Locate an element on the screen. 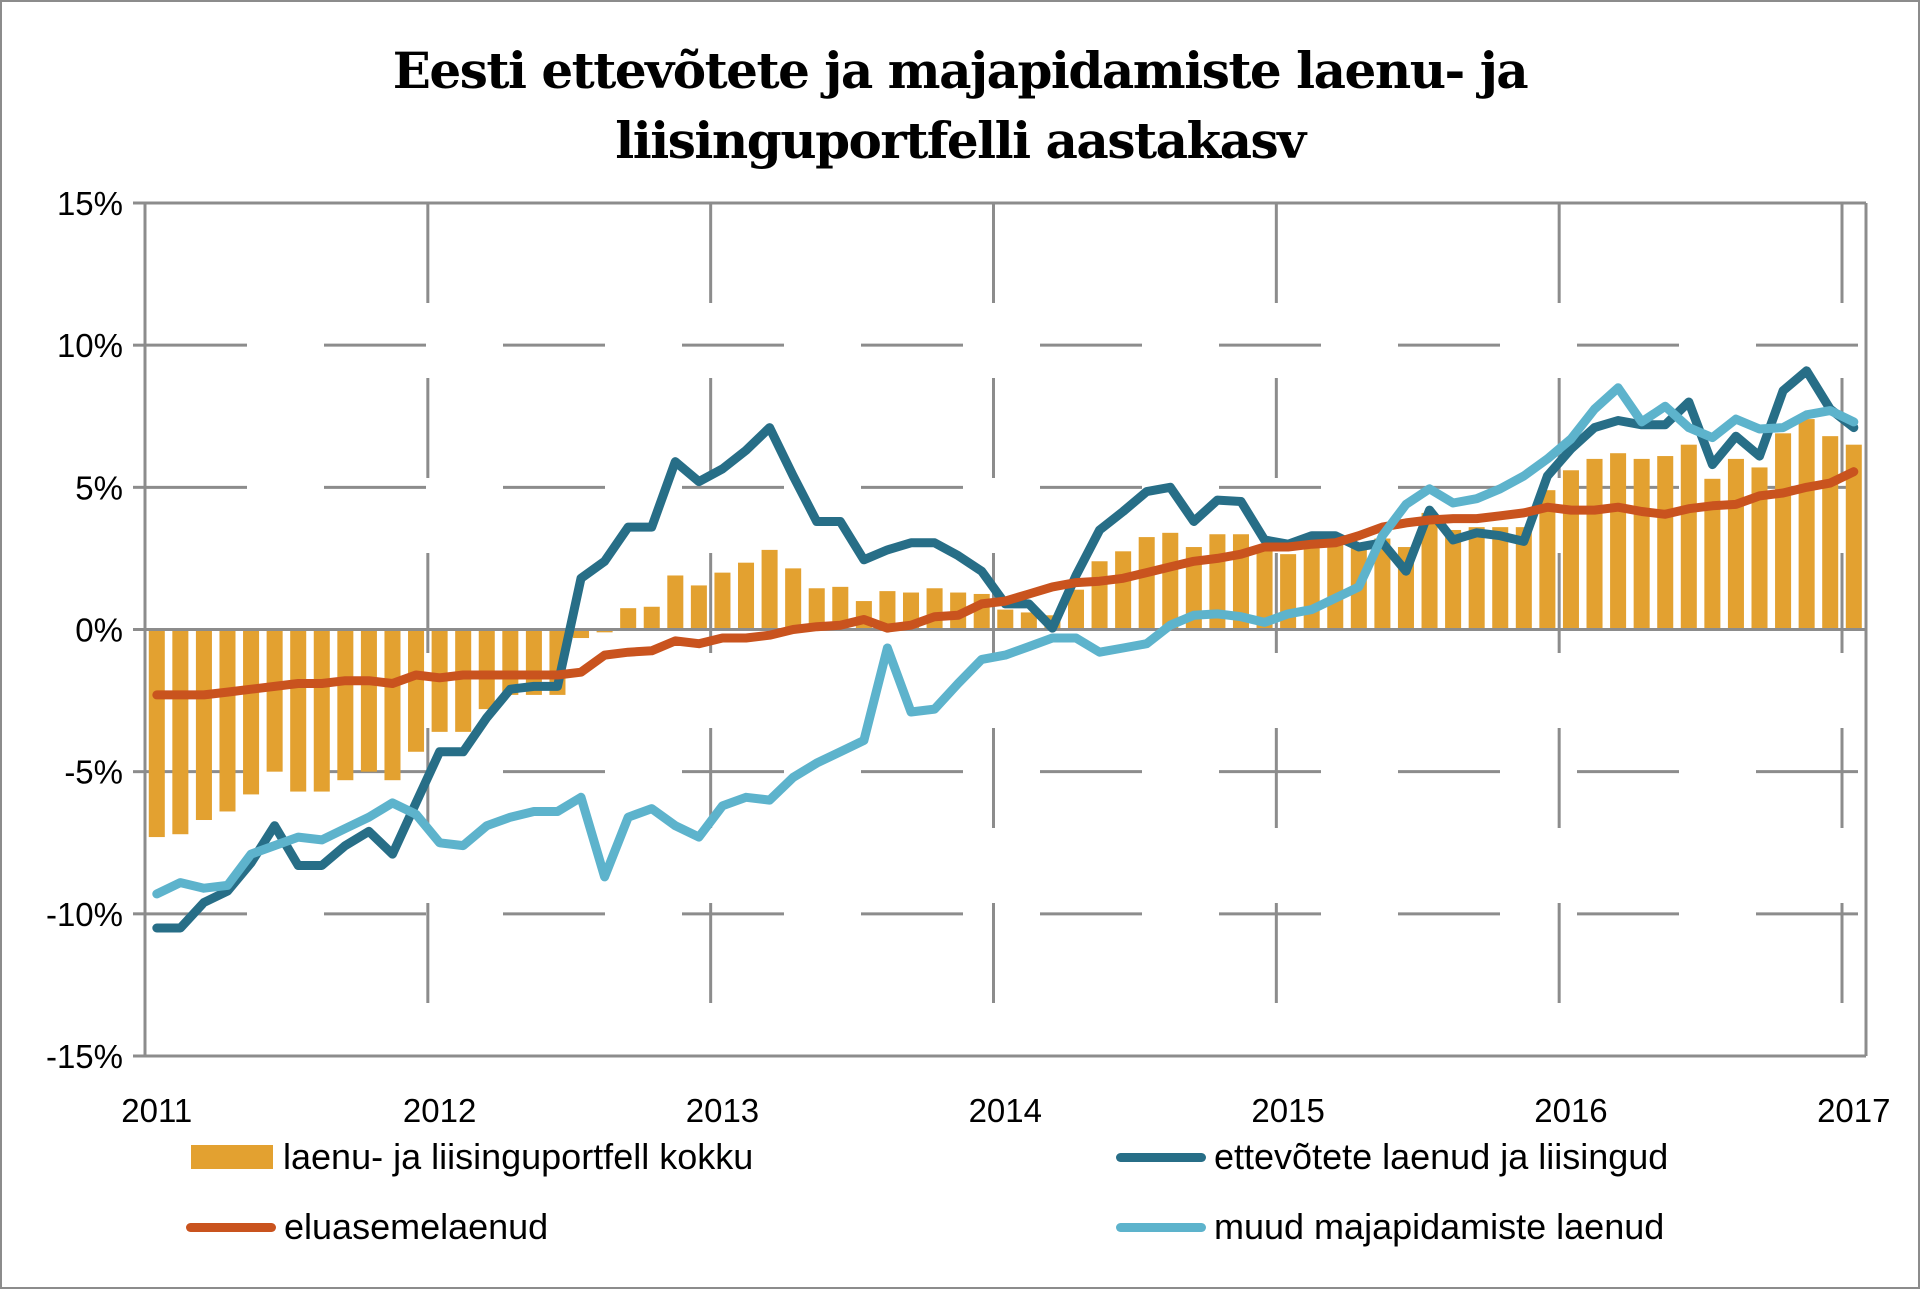 This screenshot has height=1289, width=1920. x-tick-label: 2013 is located at coordinates (722, 1110).